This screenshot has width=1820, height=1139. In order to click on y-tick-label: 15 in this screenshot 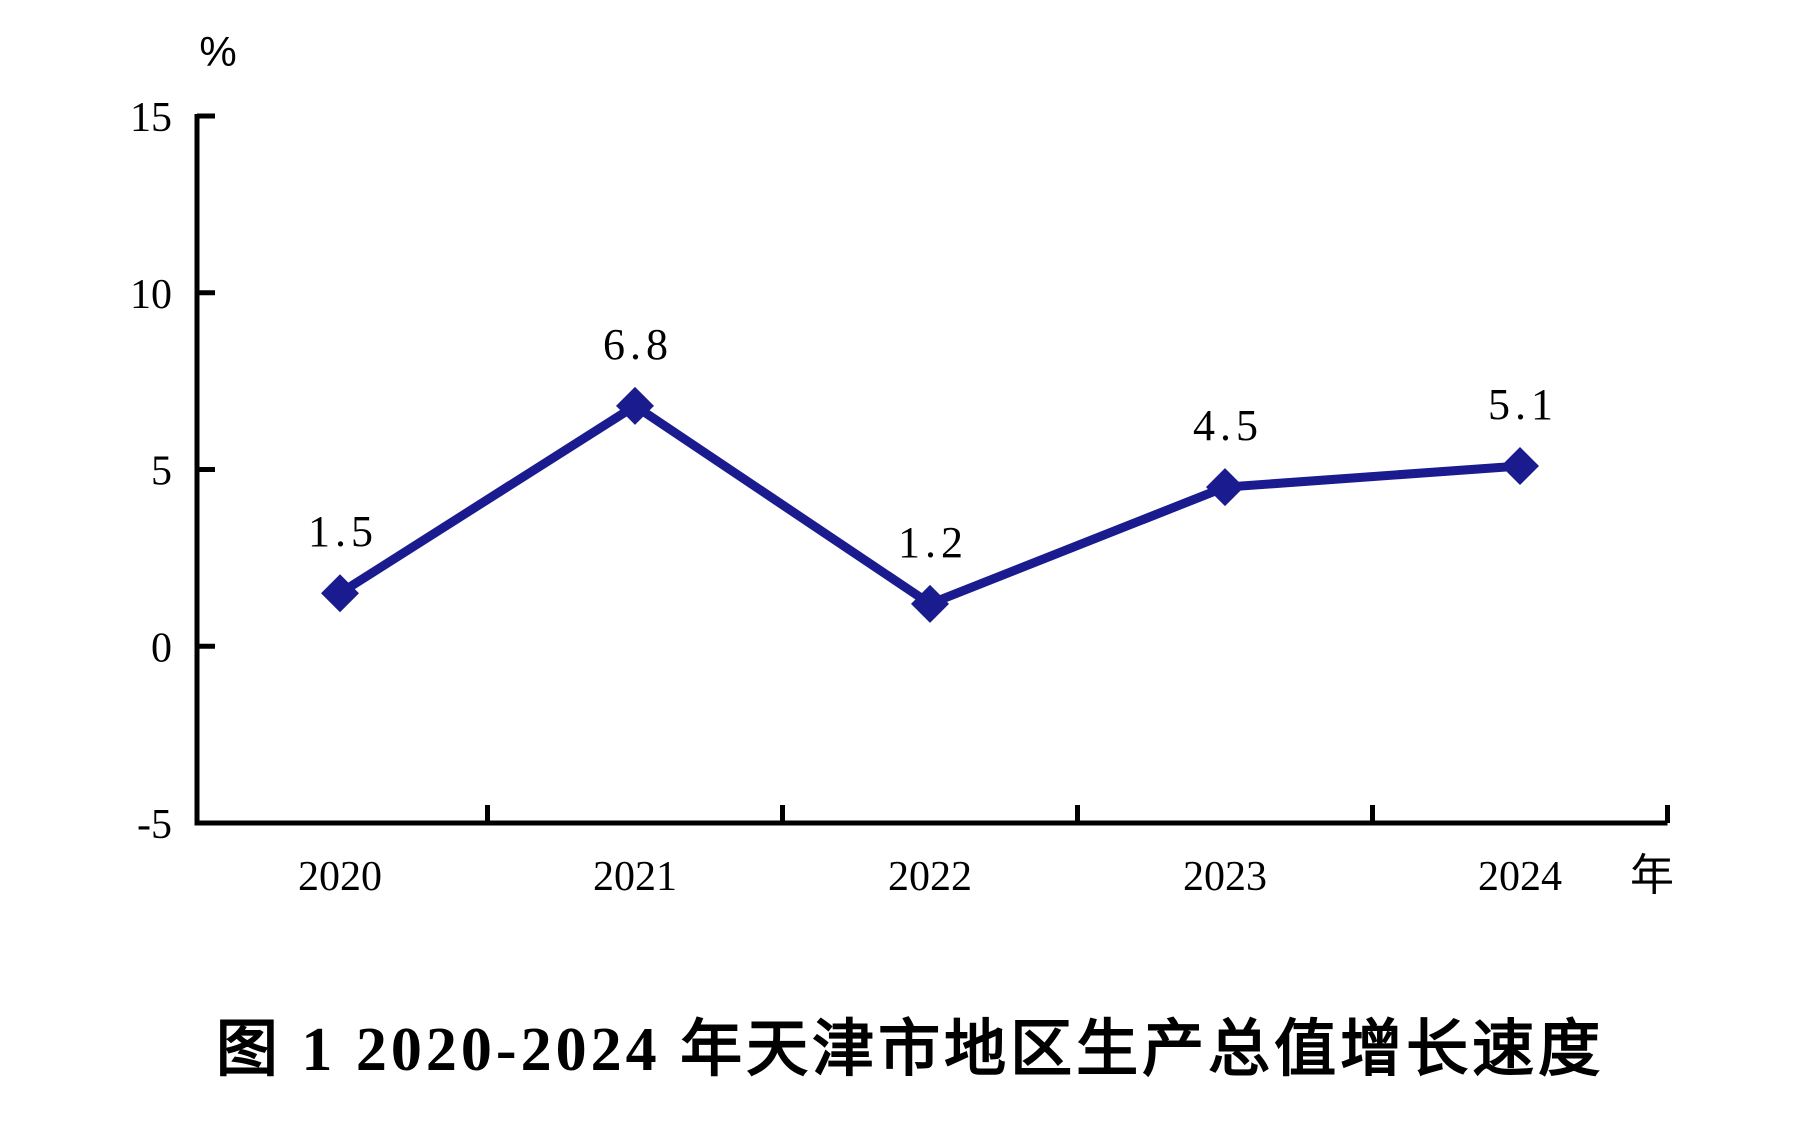, I will do `click(151, 118)`.